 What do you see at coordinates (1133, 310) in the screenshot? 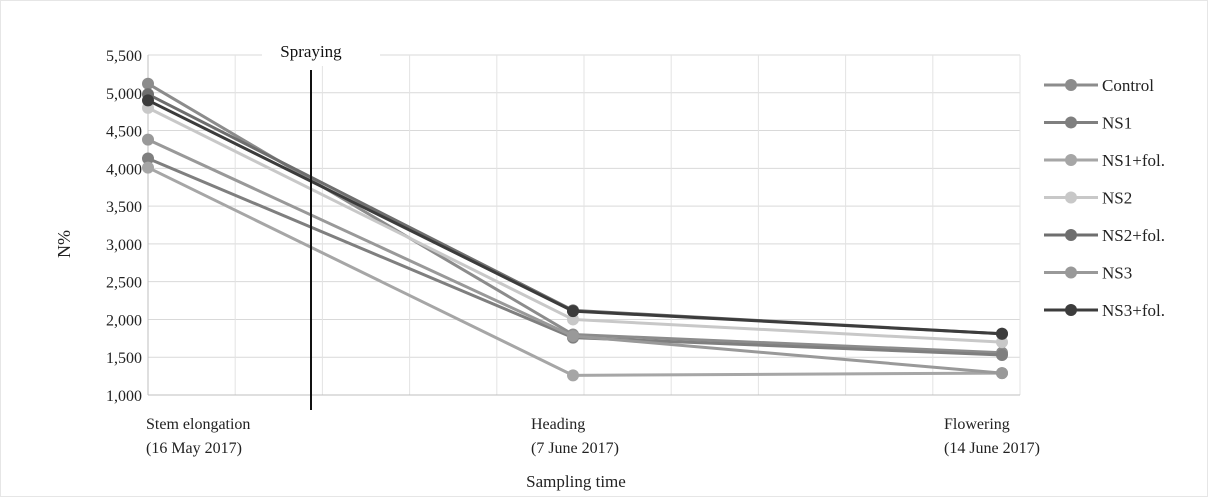
I see `legend-label: NS3+fol.` at bounding box center [1133, 310].